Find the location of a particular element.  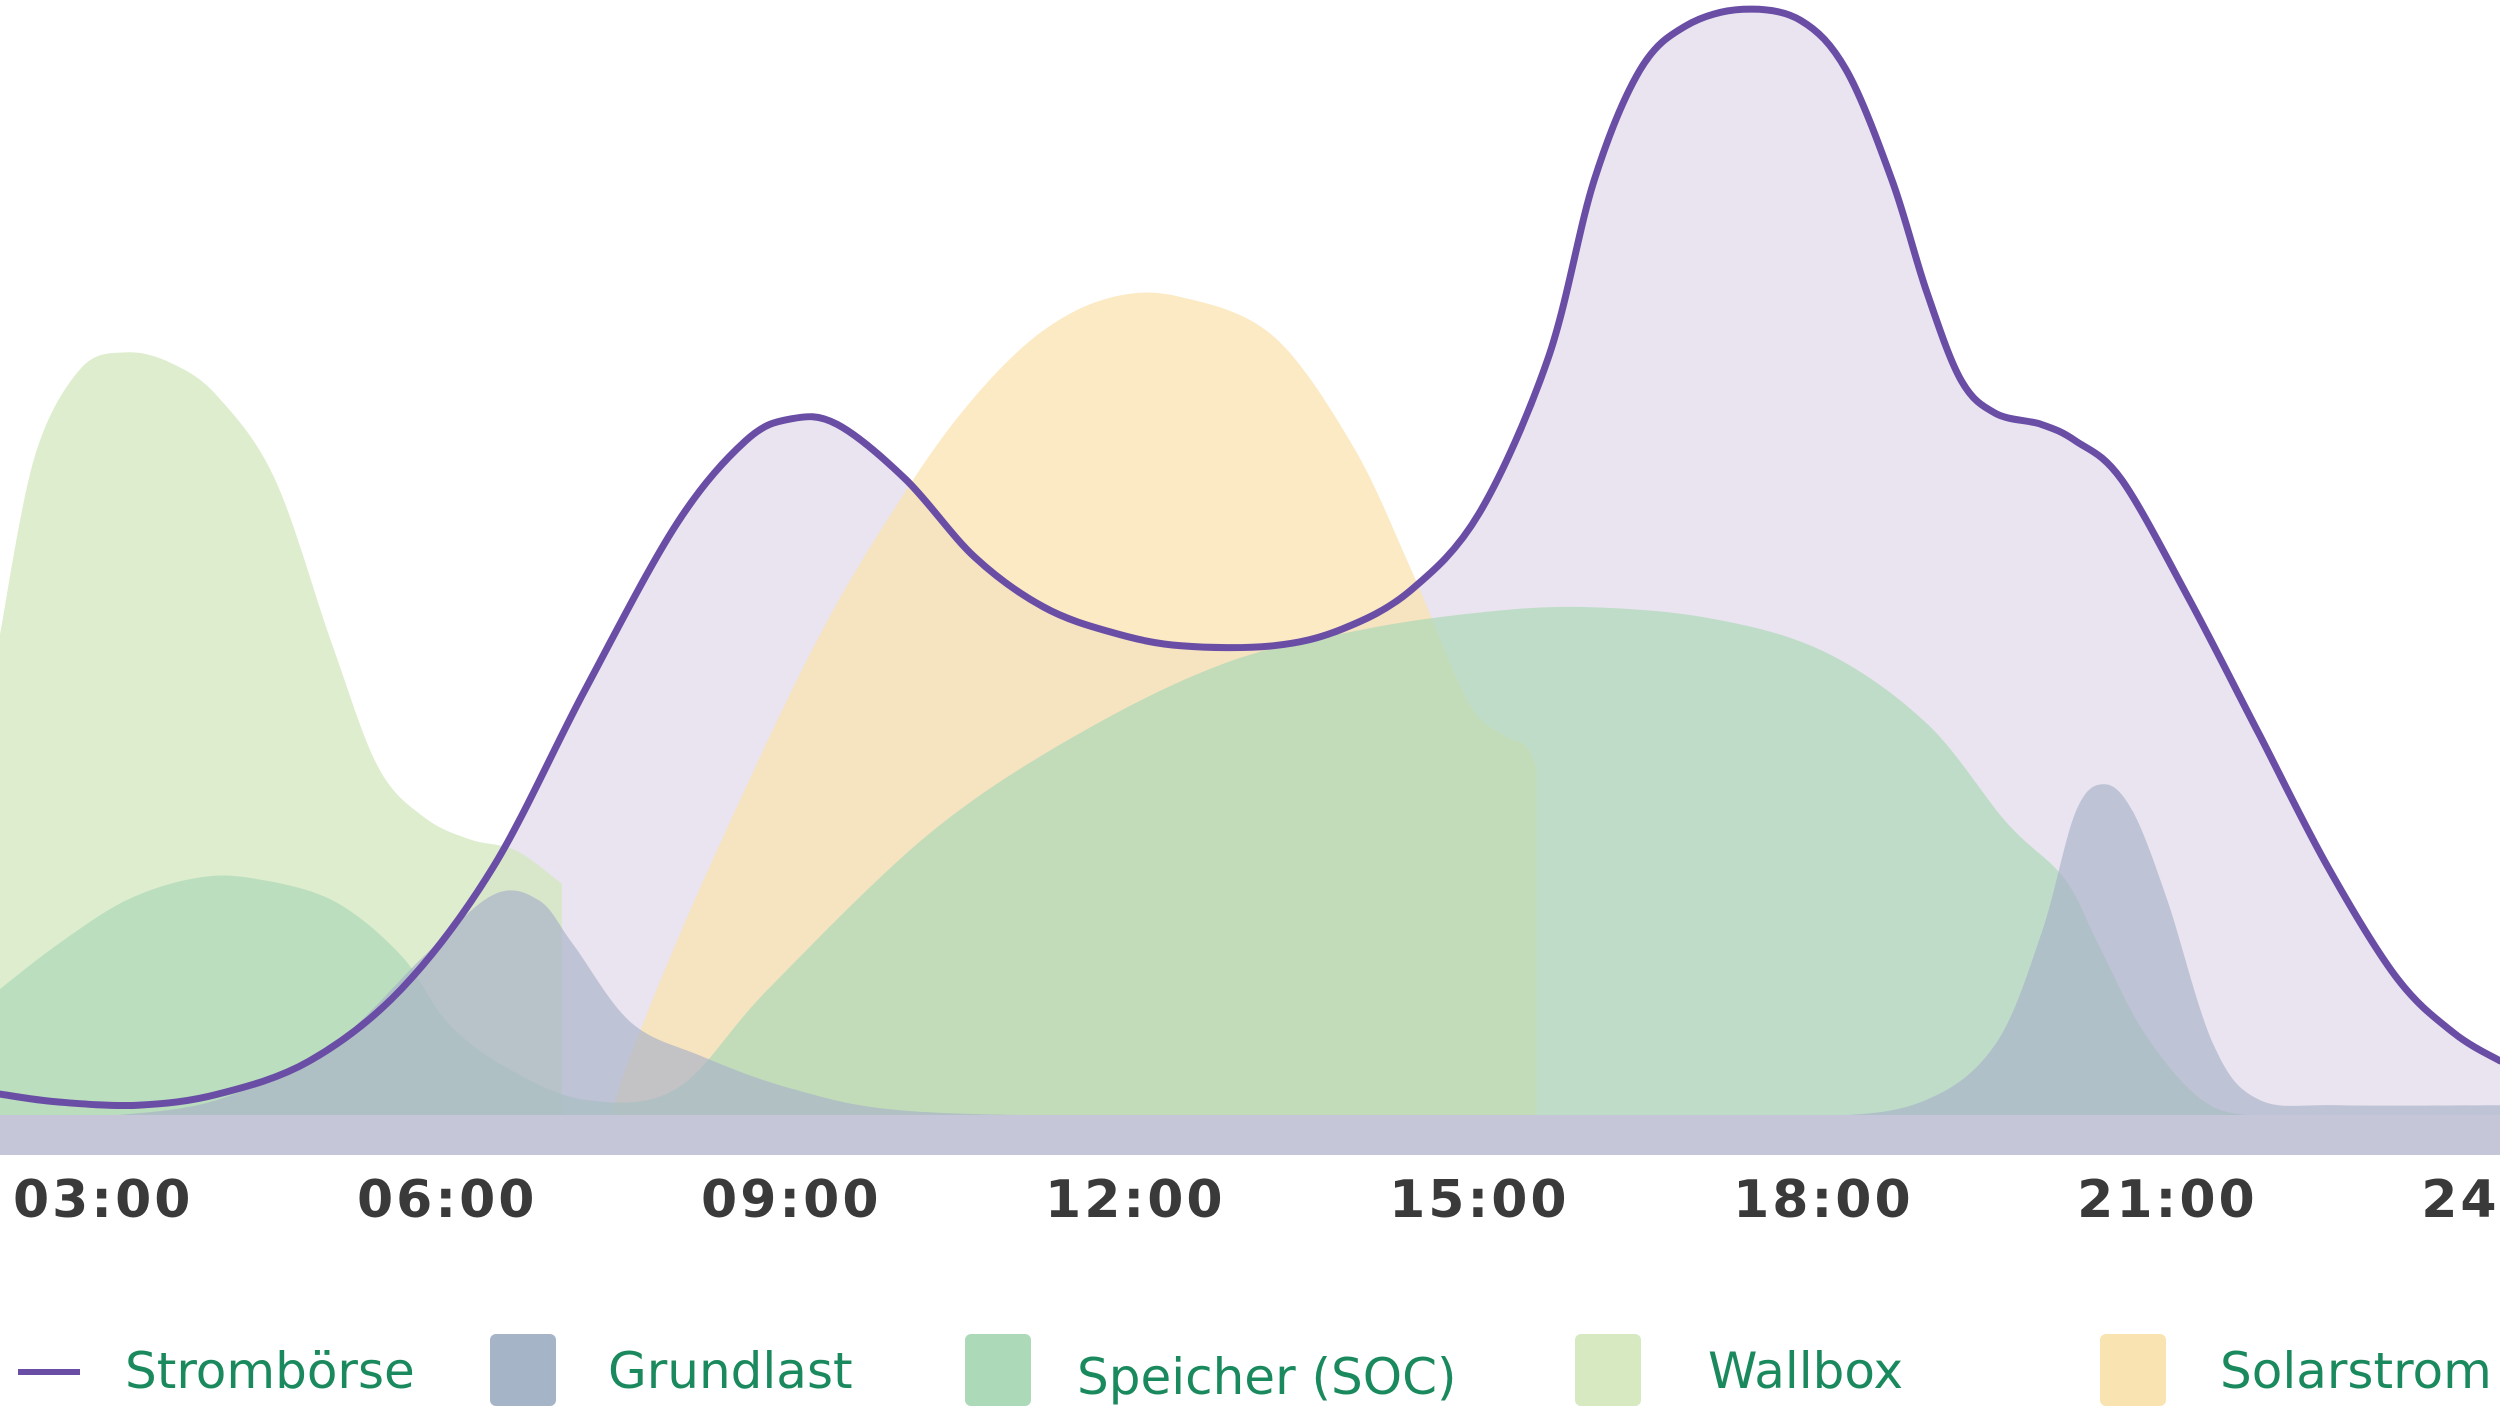

x-tick-label: 12:00 is located at coordinates (1135, 1200).